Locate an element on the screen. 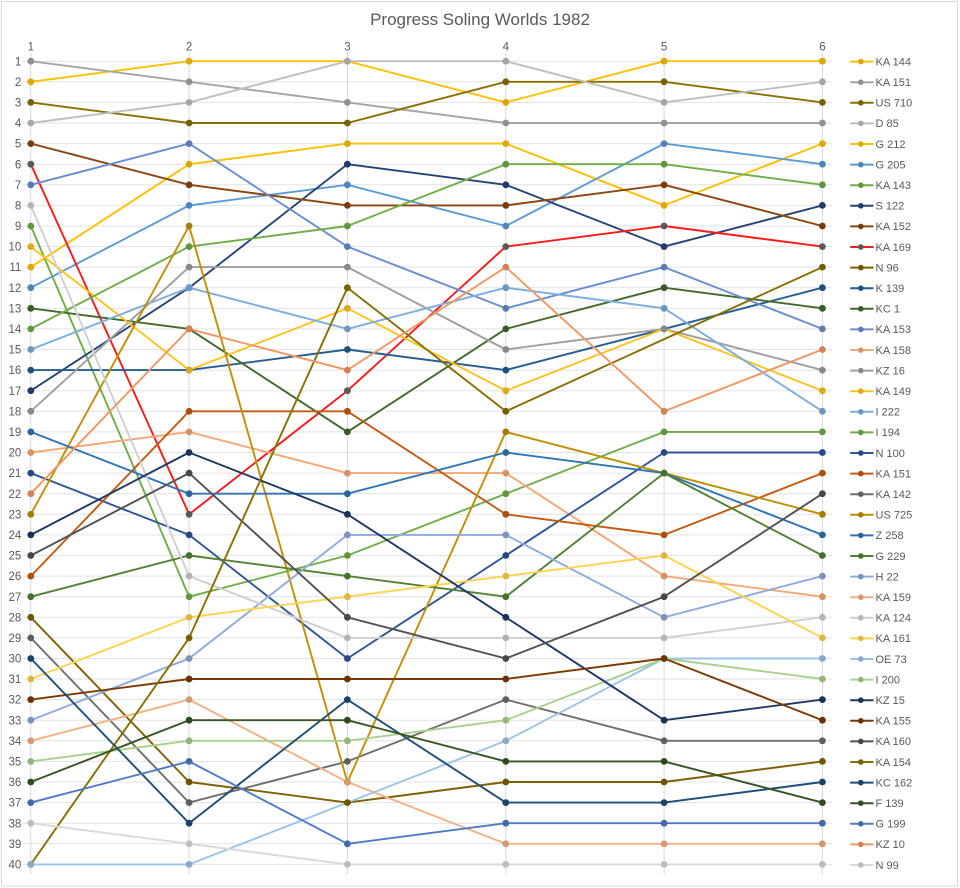  svg-text: I 222 is located at coordinates (888, 413).